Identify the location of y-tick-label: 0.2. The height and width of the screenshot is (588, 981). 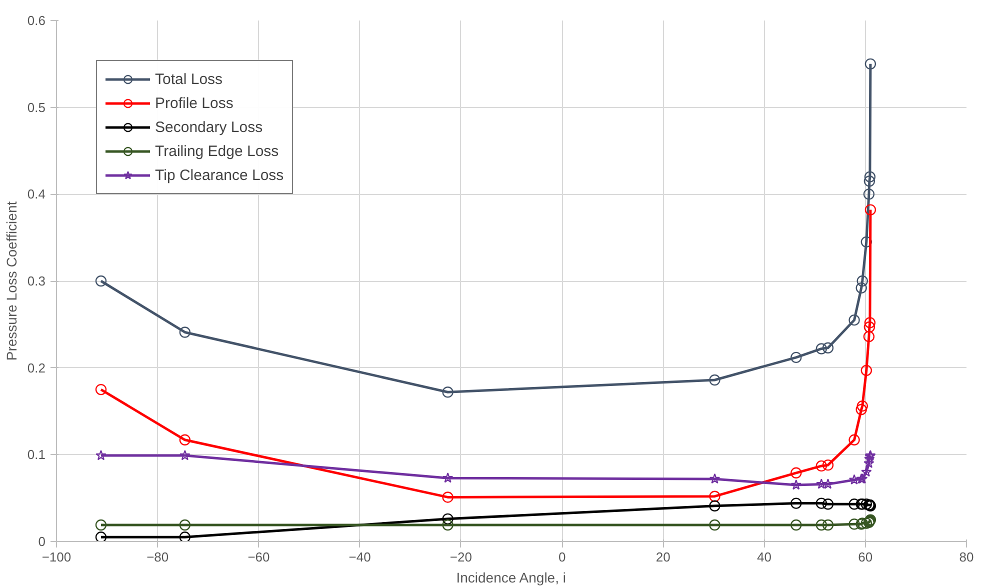
(36, 368).